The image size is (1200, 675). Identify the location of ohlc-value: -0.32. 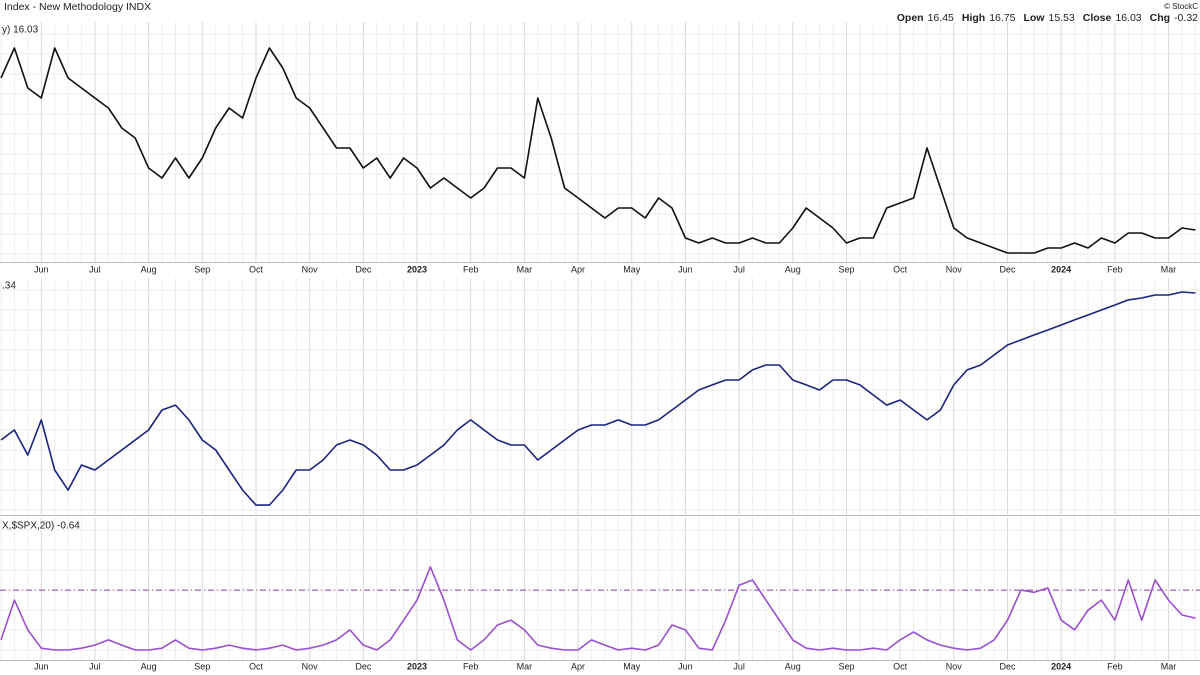
(1186, 18).